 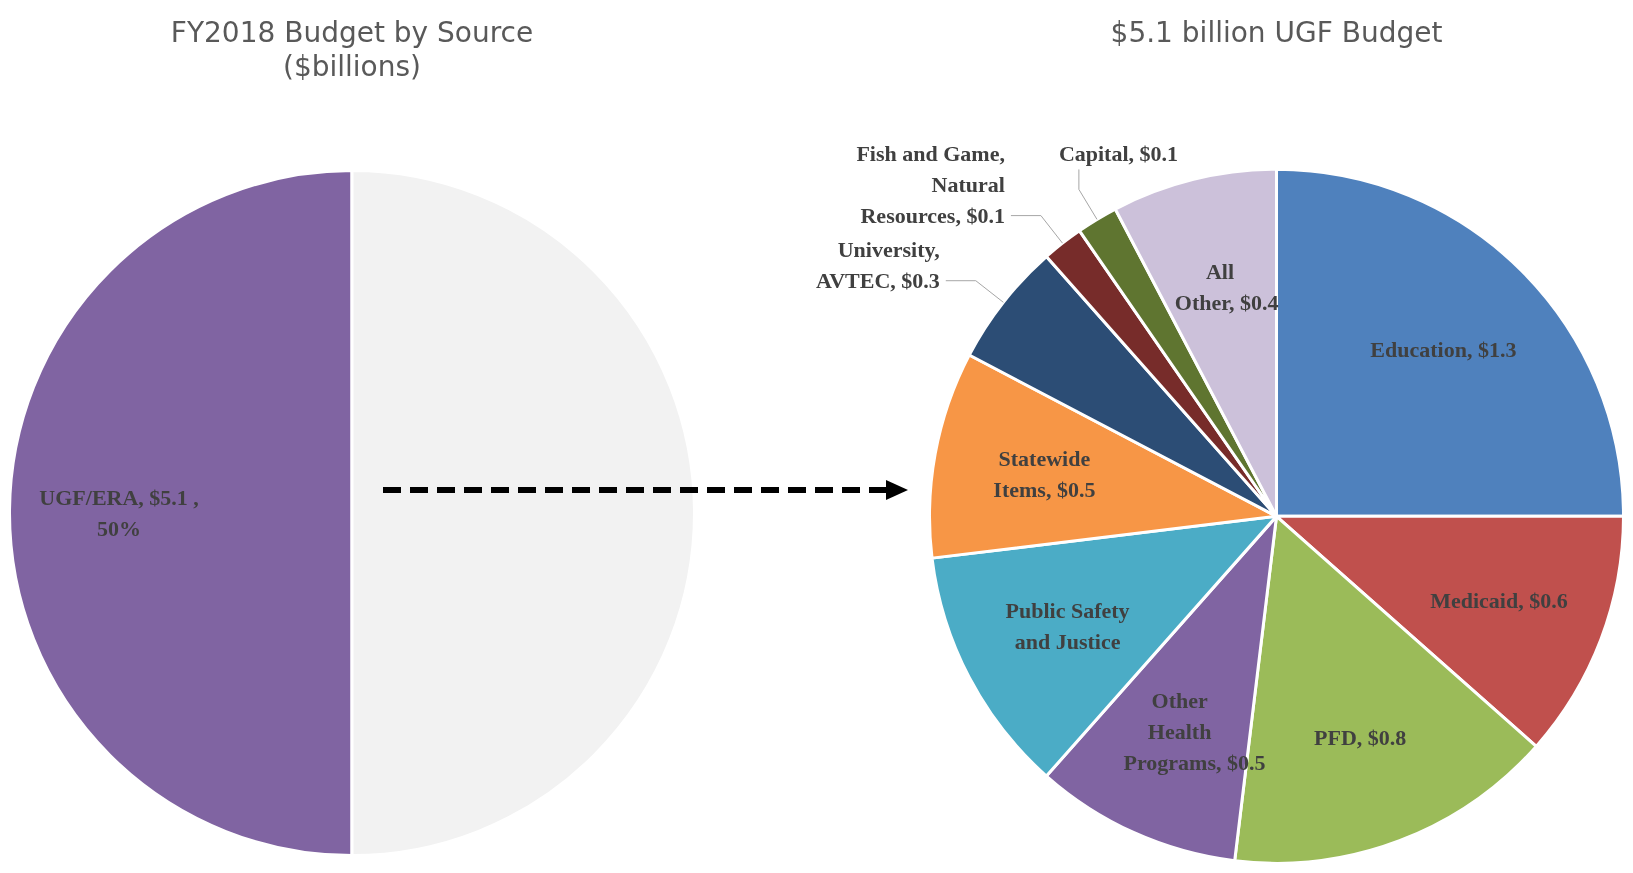 What do you see at coordinates (1044, 474) in the screenshot?
I see `slice-label: Statewide Items, $0.5` at bounding box center [1044, 474].